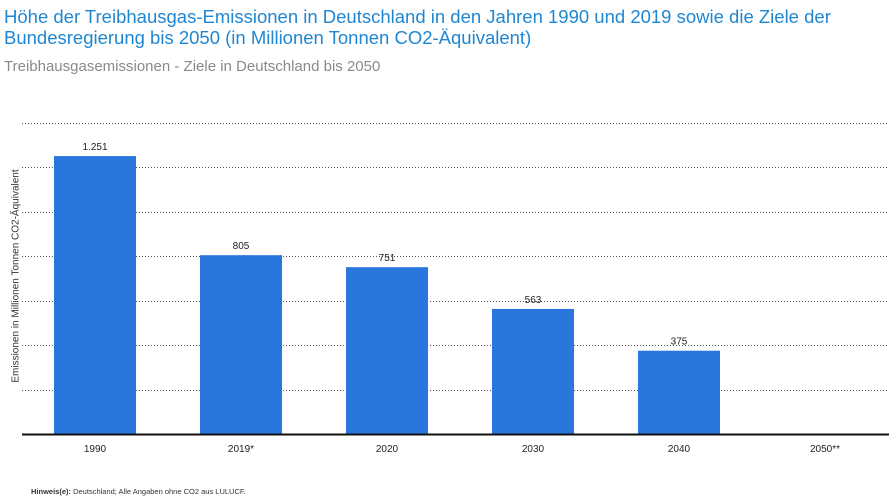 Image resolution: width=891 pixels, height=500 pixels. Describe the element at coordinates (533, 449) in the screenshot. I see `x-tick-label: 2030` at that location.